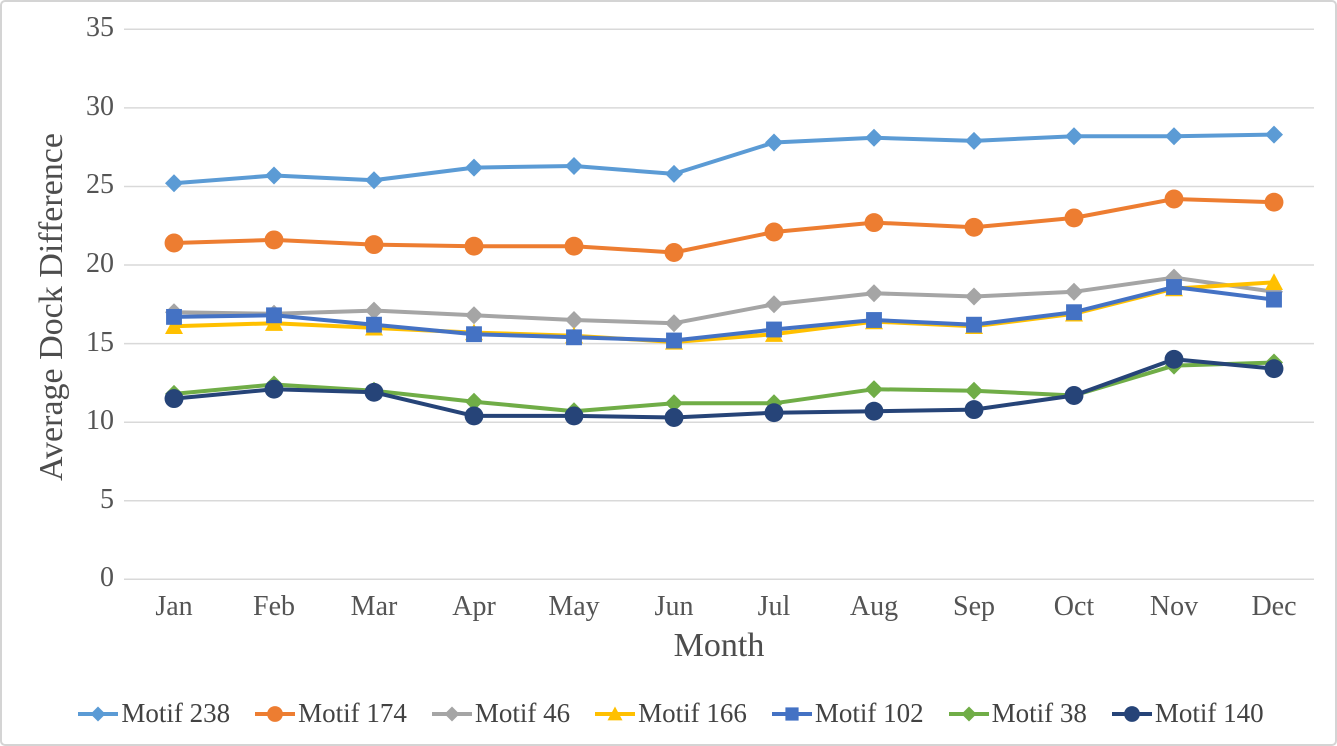 The width and height of the screenshot is (1337, 746). I want to click on legend-item-motif-102: Motif 102, so click(847, 713).